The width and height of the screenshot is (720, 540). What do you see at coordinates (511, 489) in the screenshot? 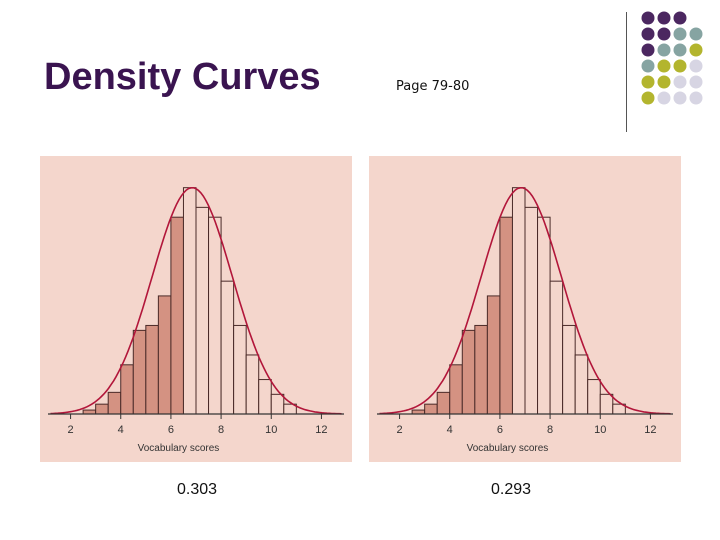
I see `caption-right-area: 0.293` at bounding box center [511, 489].